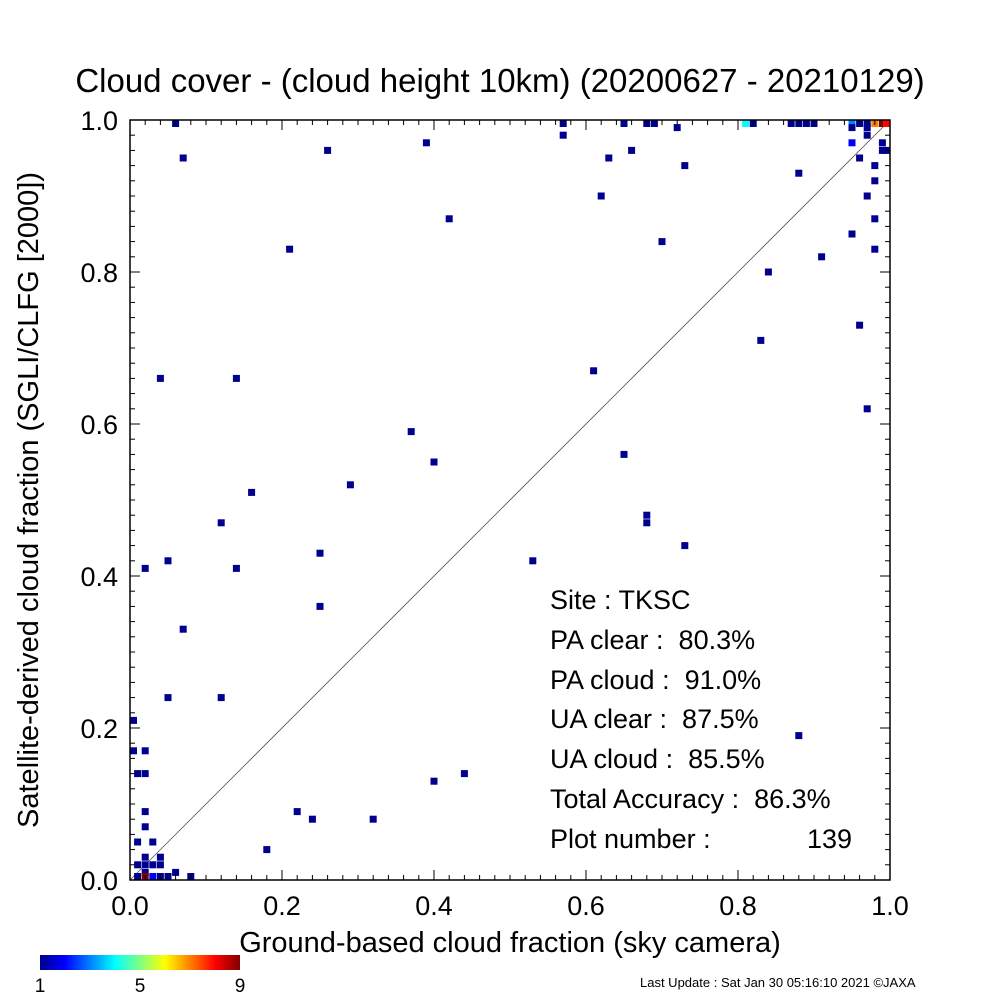 Image resolution: width=1000 pixels, height=1000 pixels. I want to click on x-tick-label: 0.0, so click(130, 906).